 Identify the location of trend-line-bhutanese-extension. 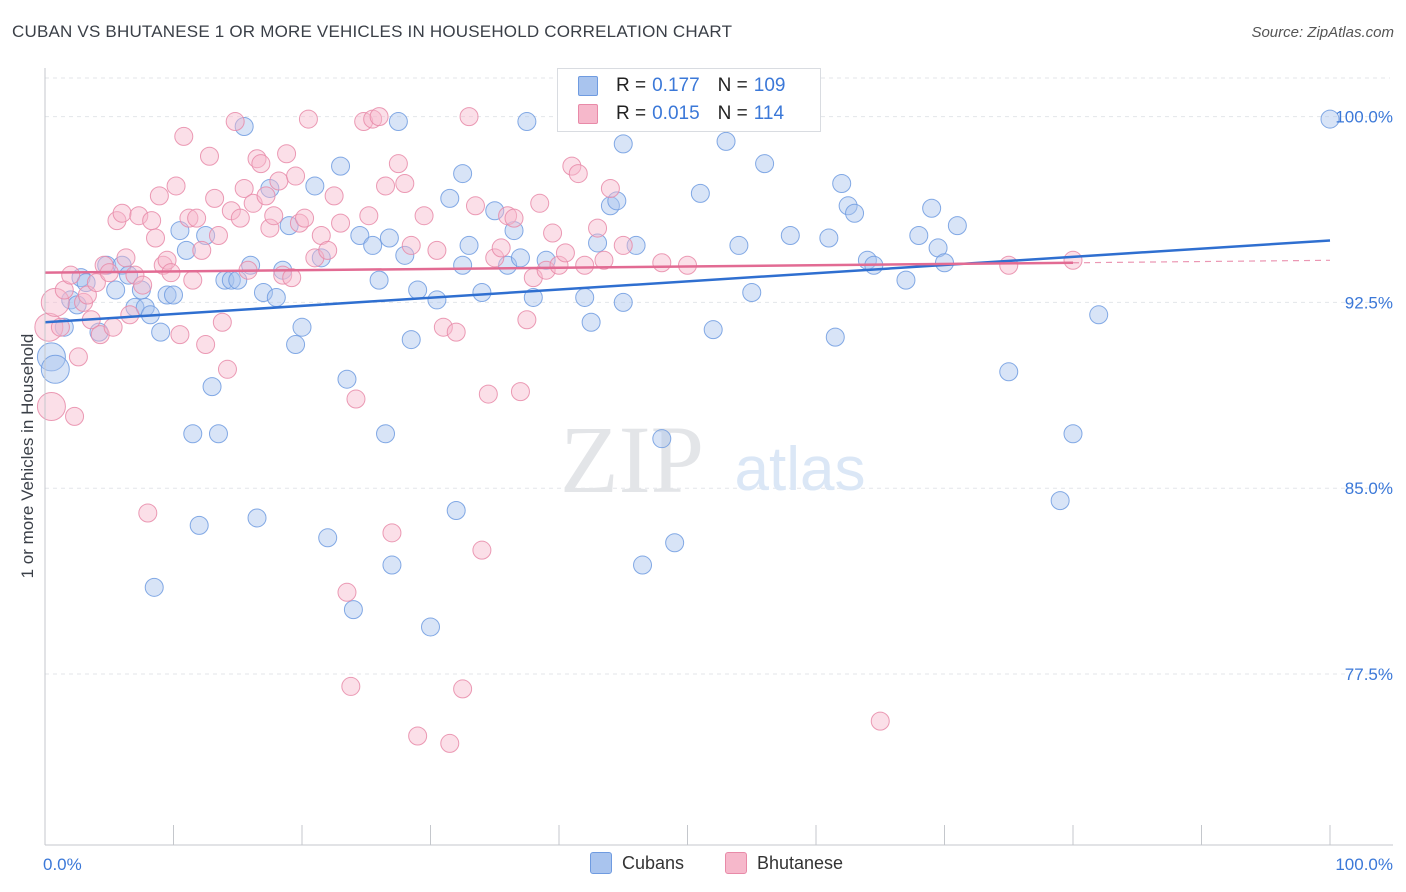
(1201, 261).